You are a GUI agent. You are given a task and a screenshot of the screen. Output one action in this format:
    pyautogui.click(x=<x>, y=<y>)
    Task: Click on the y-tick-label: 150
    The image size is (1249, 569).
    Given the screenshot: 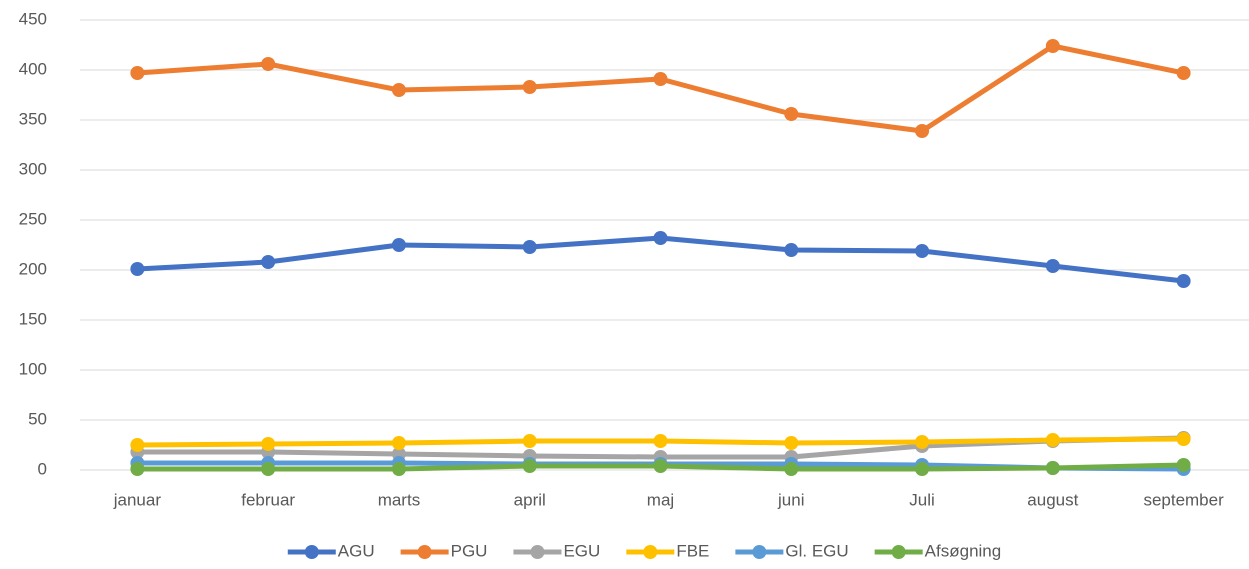 What is the action you would take?
    pyautogui.click(x=33, y=318)
    